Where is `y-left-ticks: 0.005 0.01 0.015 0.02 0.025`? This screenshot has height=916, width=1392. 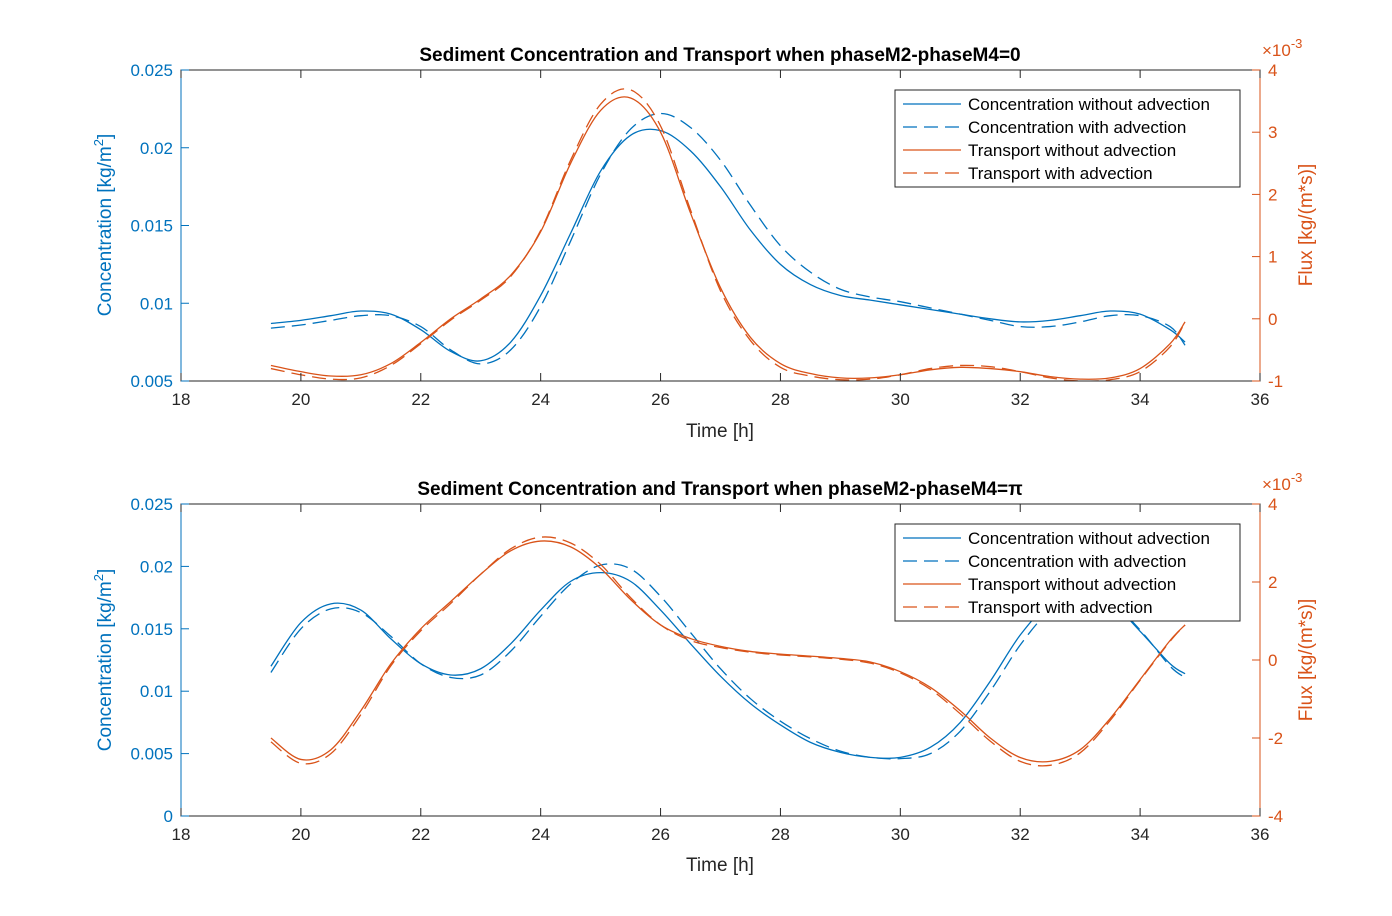
y-left-ticks: 0.005 0.01 0.015 0.02 0.025 is located at coordinates (159, 226).